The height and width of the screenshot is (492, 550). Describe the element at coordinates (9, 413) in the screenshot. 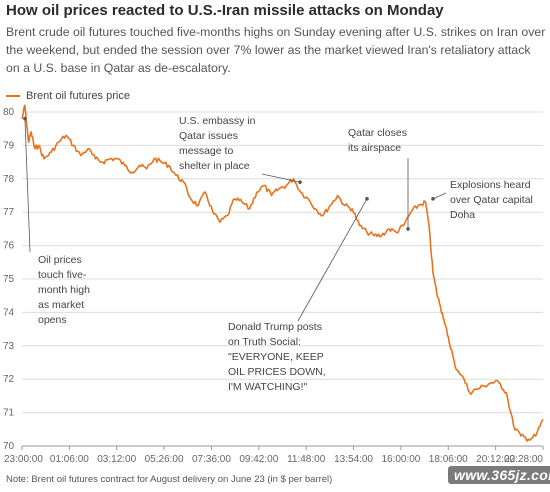

I see `y-tick-label: 71` at that location.